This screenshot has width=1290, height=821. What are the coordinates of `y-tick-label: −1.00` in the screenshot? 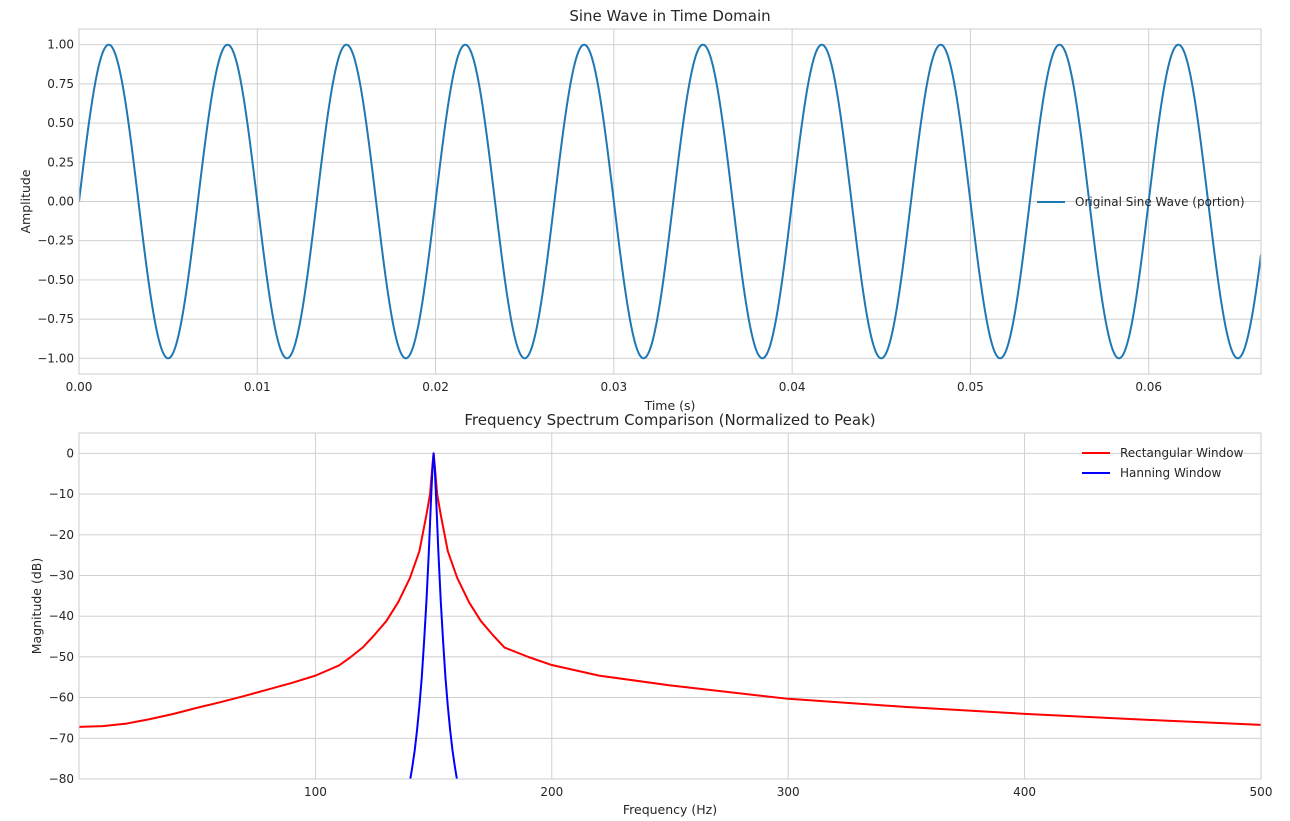 It's located at (55, 358).